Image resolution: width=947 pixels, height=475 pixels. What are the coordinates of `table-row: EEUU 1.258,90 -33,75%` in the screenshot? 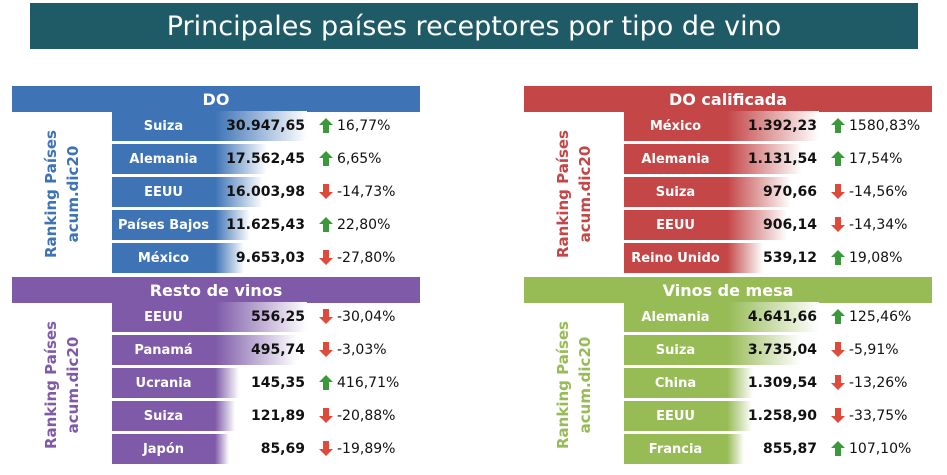 It's located at (728, 416).